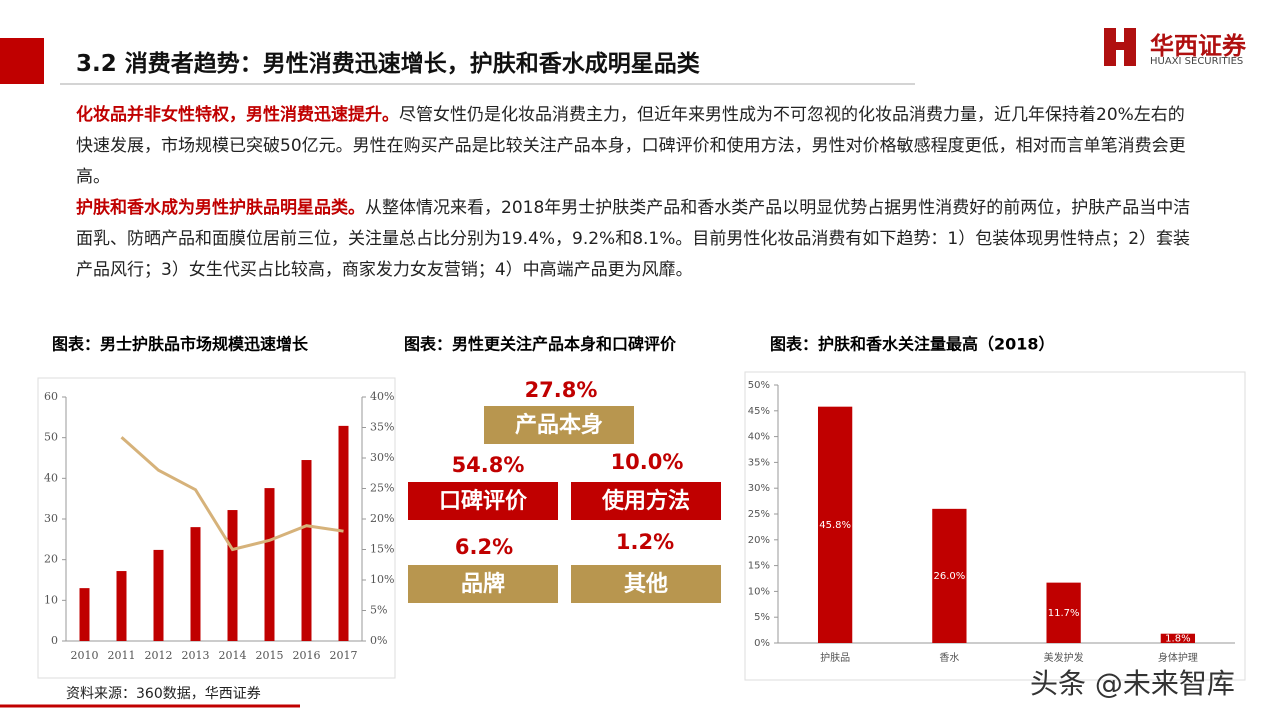 The image size is (1280, 720). What do you see at coordinates (484, 547) in the screenshot?
I see `box-value: 6.2%` at bounding box center [484, 547].